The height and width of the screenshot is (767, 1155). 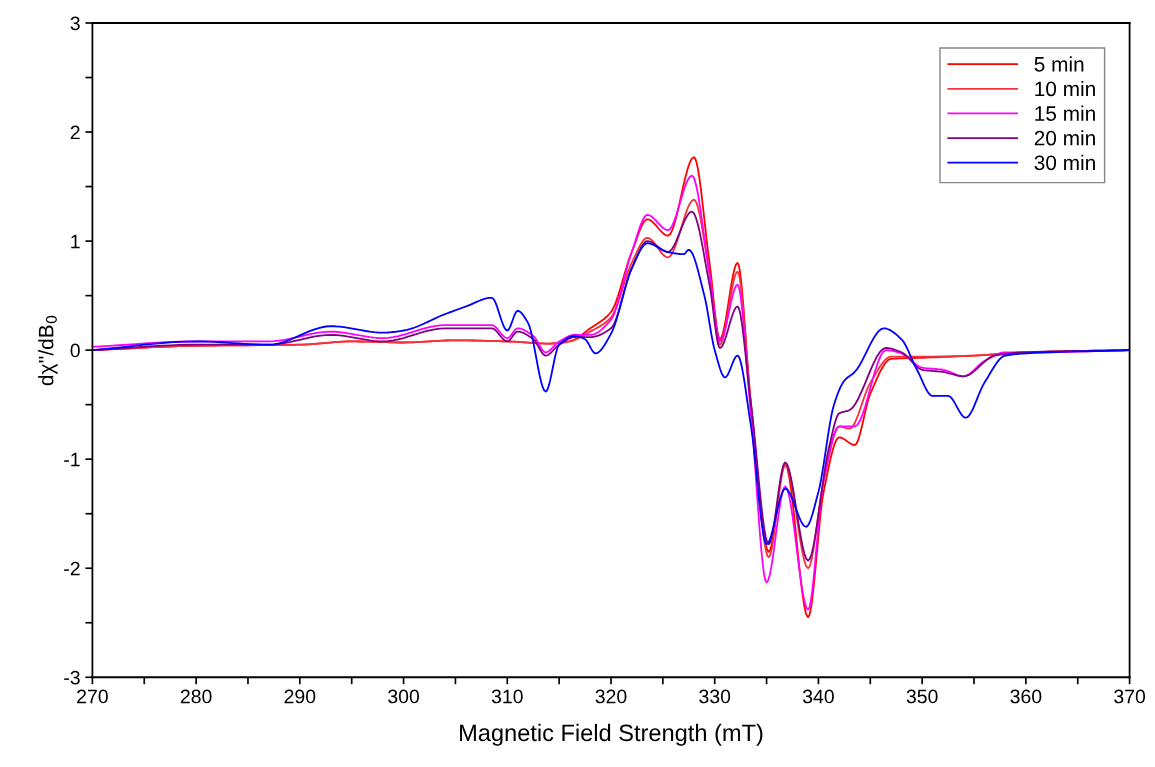 I want to click on legend-label: 20 min, so click(x=1064, y=138).